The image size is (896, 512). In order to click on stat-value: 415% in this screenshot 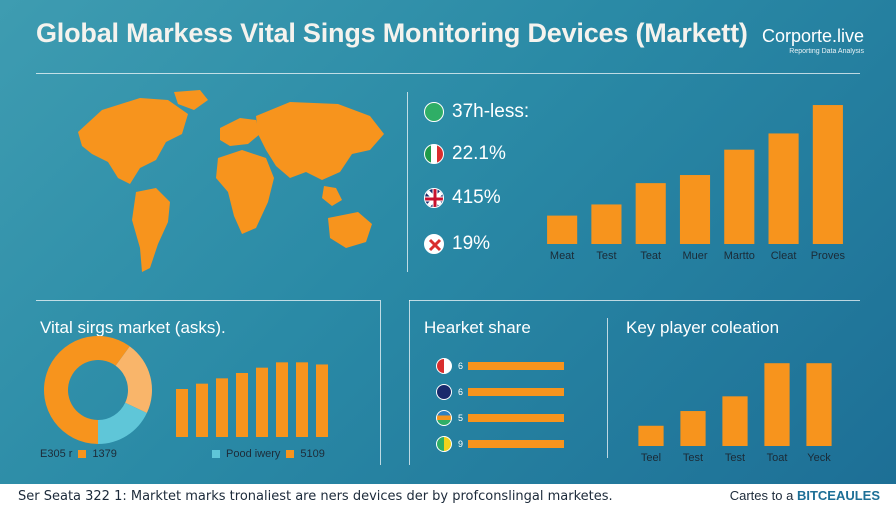, I will do `click(476, 197)`.